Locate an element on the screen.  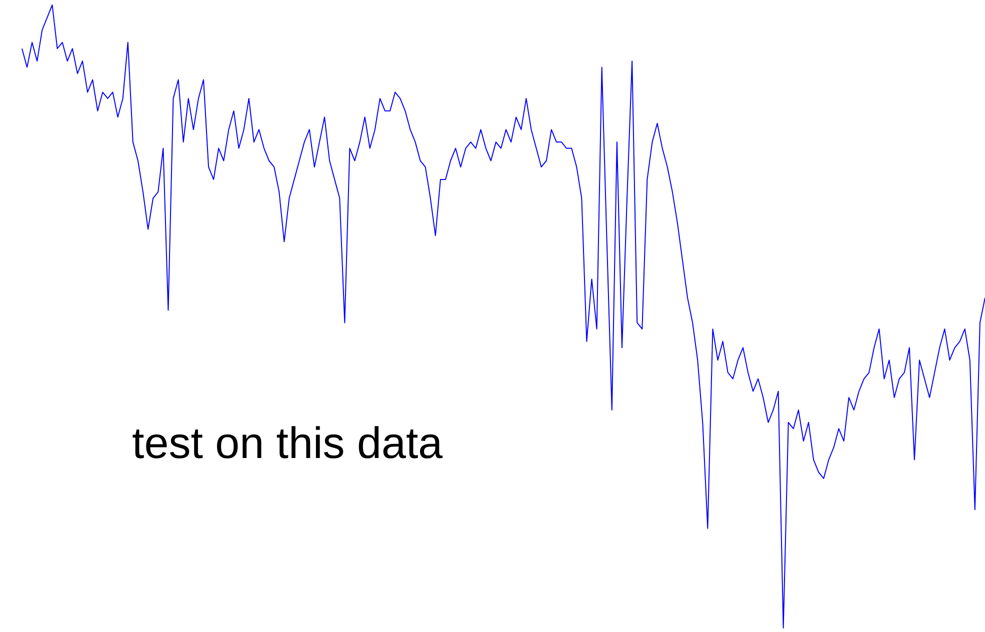
annotation: test on this data is located at coordinates (288, 443).